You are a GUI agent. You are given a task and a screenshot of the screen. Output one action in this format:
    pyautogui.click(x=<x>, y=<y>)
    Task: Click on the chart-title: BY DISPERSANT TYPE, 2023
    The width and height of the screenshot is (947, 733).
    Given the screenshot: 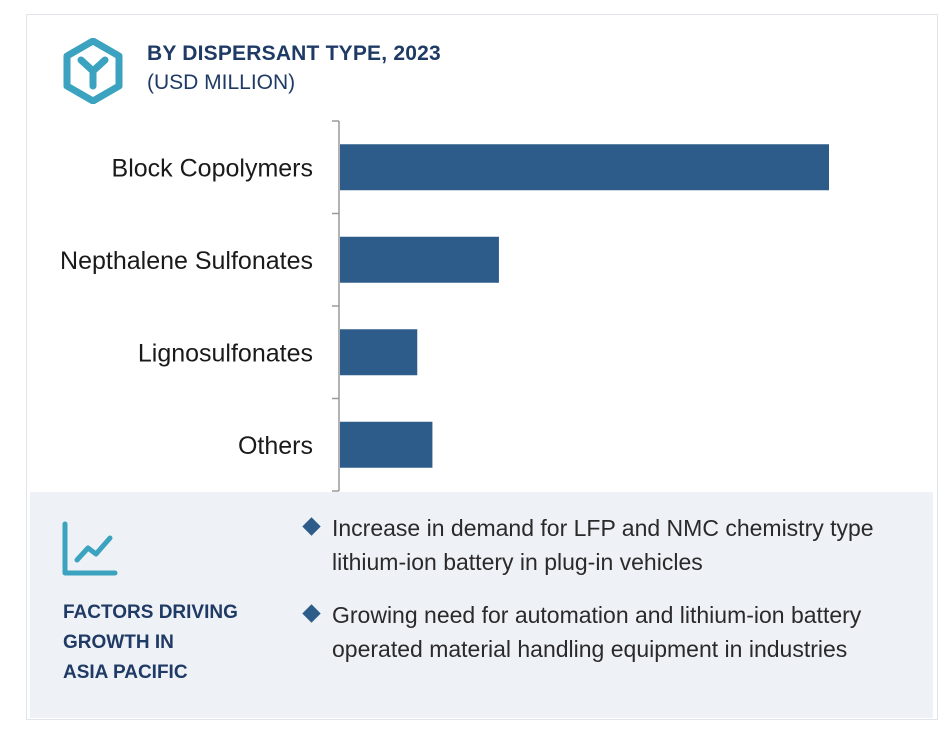 What is the action you would take?
    pyautogui.click(x=294, y=53)
    